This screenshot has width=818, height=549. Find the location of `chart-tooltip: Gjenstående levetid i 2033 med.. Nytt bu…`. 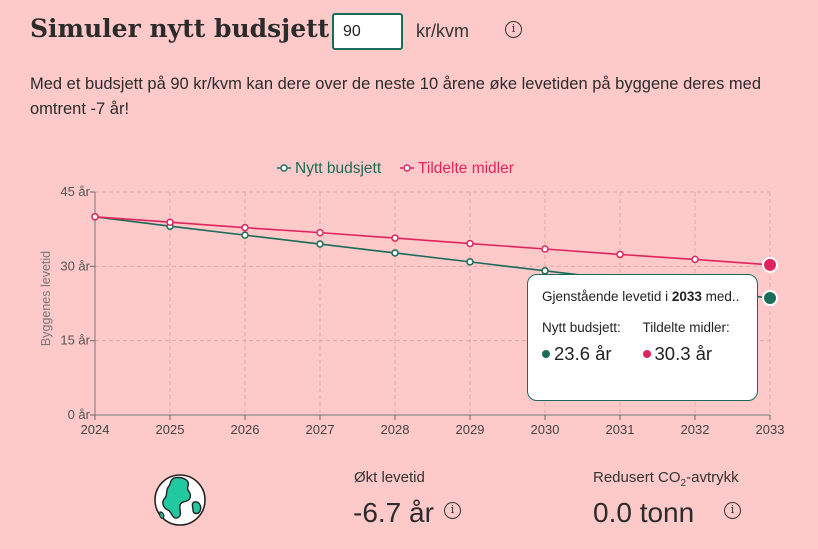

chart-tooltip: Gjenstående levetid i 2033 med.. Nytt bu… is located at coordinates (642, 337).